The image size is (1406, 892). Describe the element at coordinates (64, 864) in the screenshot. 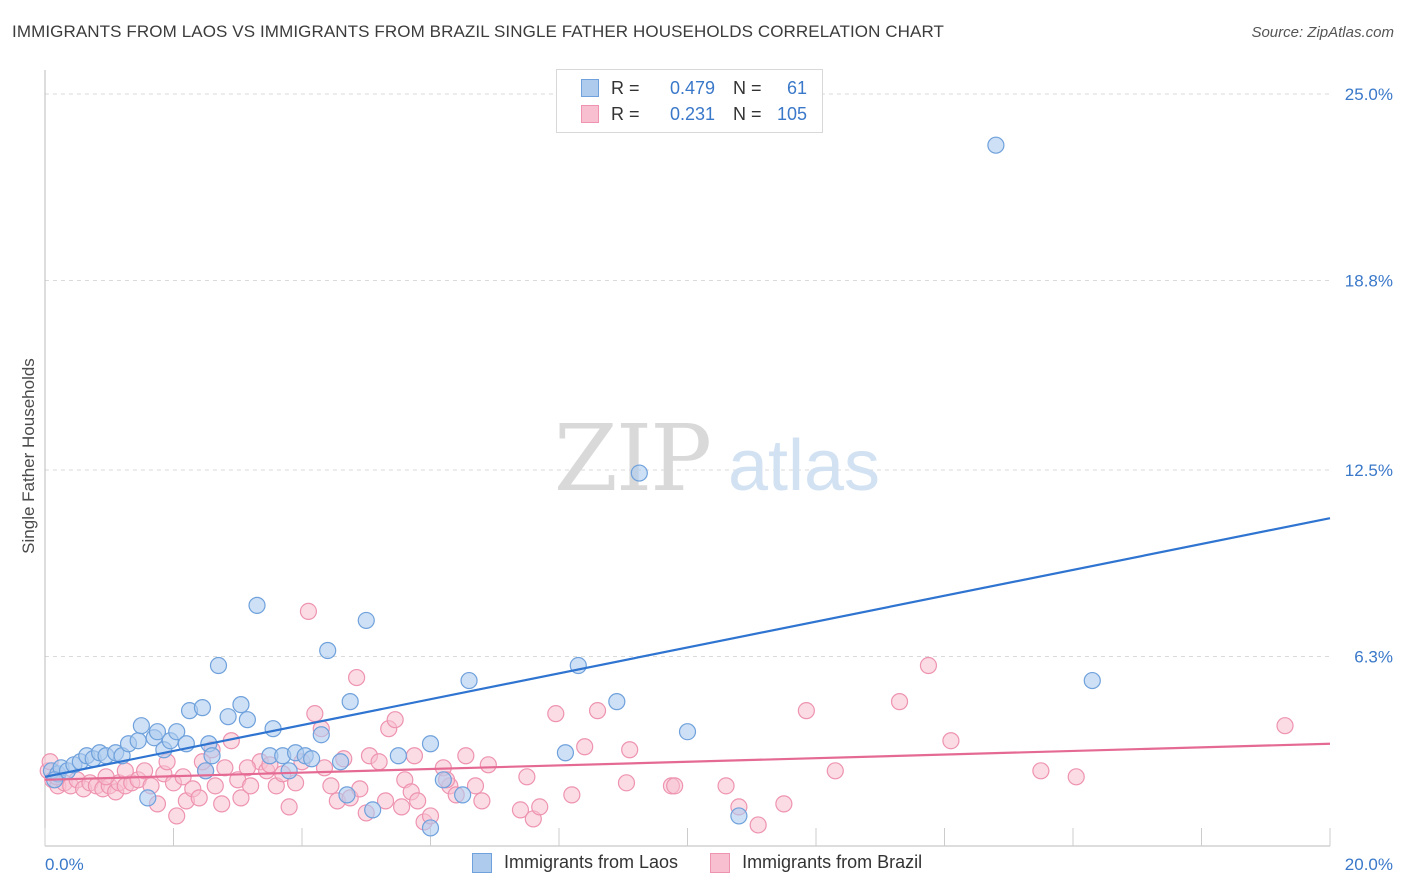

I see `x-tick-label: 0.0%` at that location.